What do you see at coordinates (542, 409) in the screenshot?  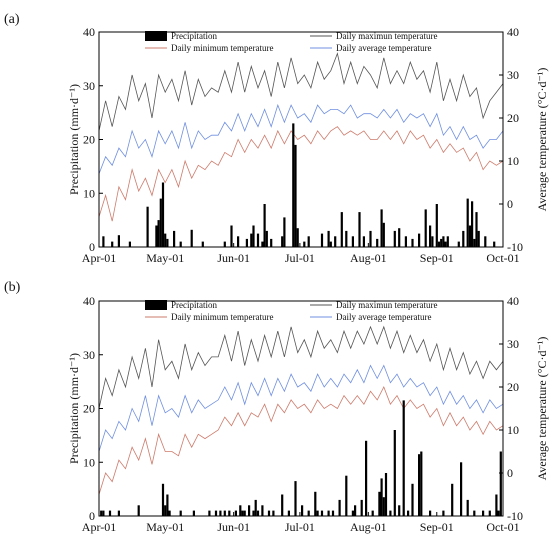 I see `y-right-axis-title: Average temperature (°C·d⁻¹)` at bounding box center [542, 409].